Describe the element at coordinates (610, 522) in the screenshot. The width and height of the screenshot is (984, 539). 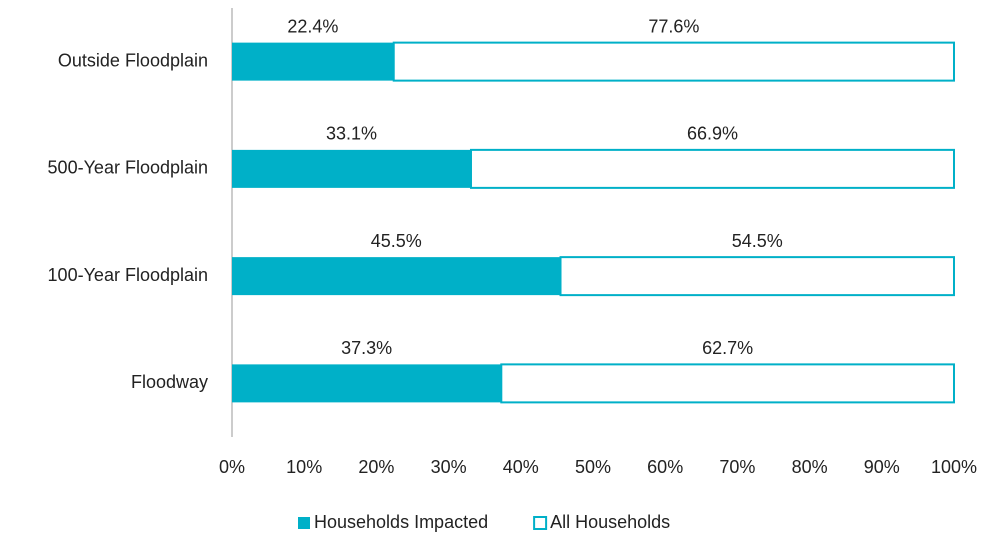
I see `legend-label: All Households` at that location.